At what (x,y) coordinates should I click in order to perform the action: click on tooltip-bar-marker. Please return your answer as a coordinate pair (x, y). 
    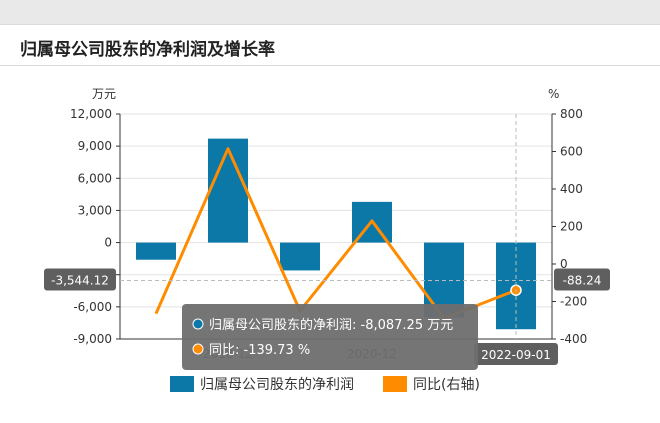
    Looking at the image, I should click on (198, 324).